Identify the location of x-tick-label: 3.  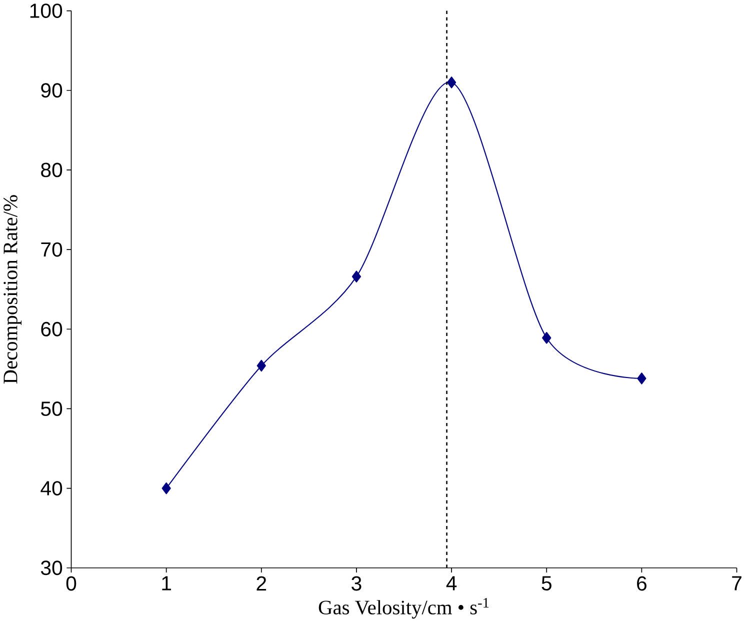
(357, 583).